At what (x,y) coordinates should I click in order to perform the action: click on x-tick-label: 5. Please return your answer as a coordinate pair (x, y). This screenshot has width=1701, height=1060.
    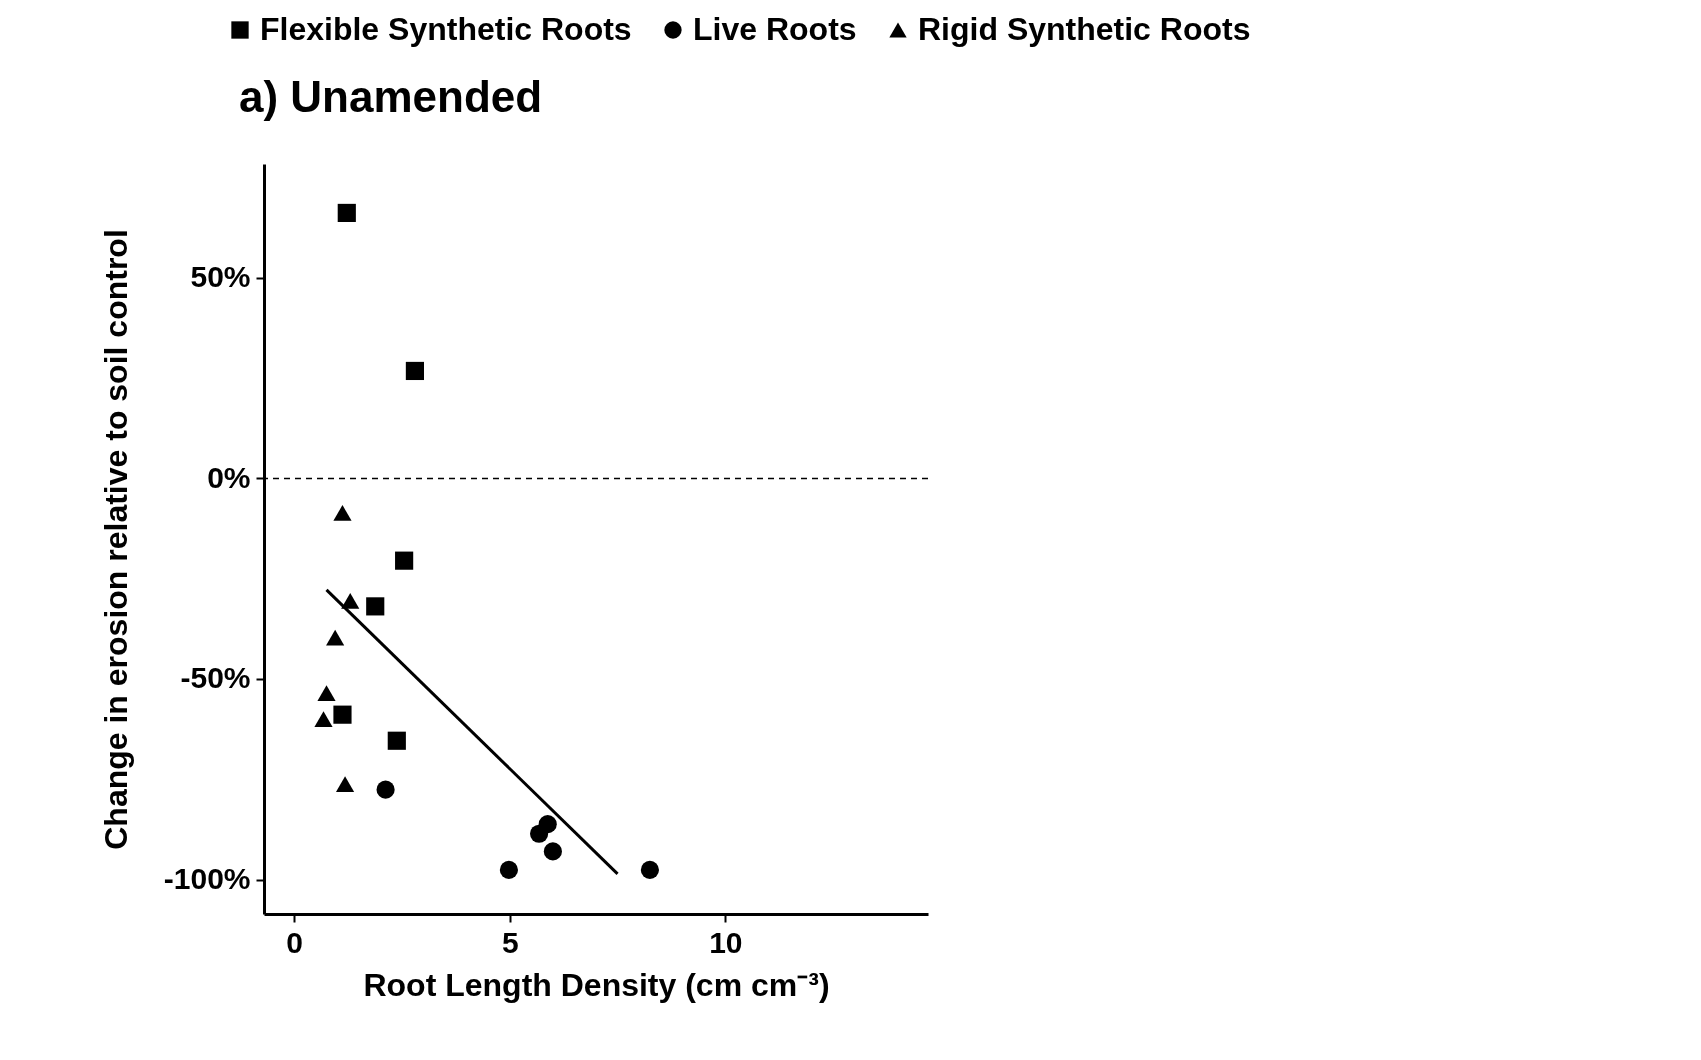
    Looking at the image, I should click on (510, 942).